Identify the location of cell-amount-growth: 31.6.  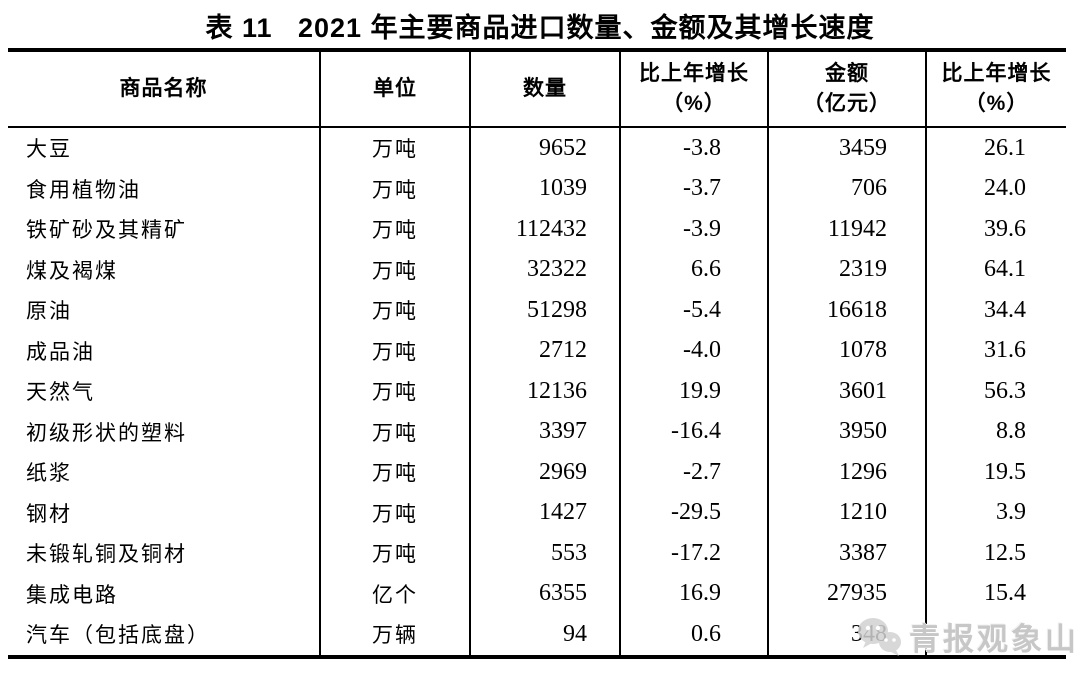
(1005, 350).